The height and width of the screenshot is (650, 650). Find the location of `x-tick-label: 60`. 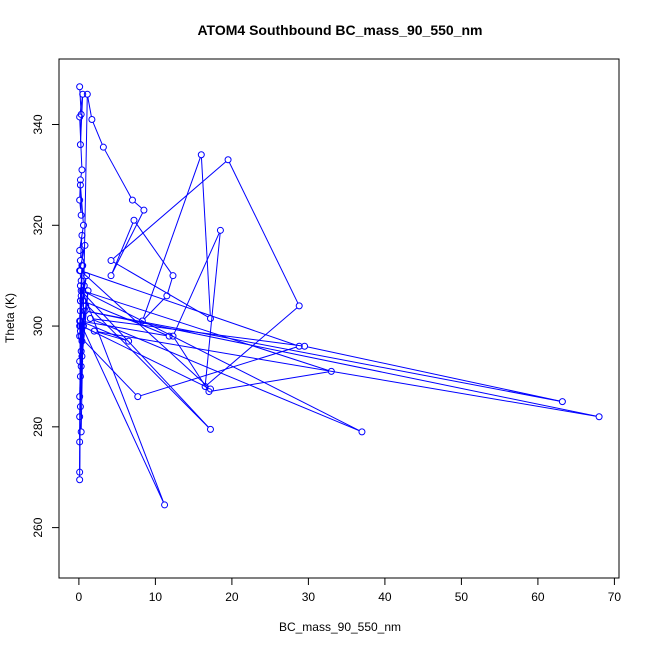

x-tick-label: 60 is located at coordinates (538, 597).